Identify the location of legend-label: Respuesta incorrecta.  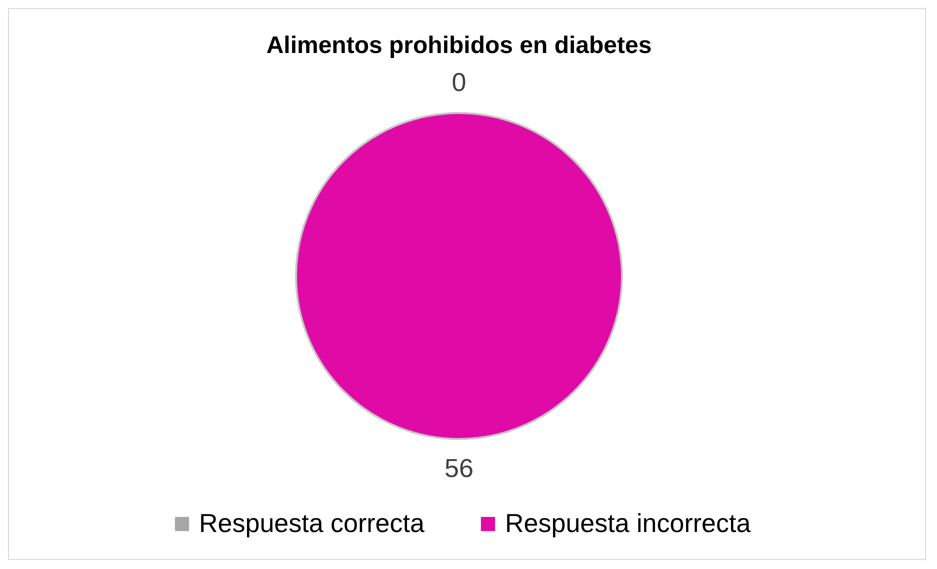
(628, 523).